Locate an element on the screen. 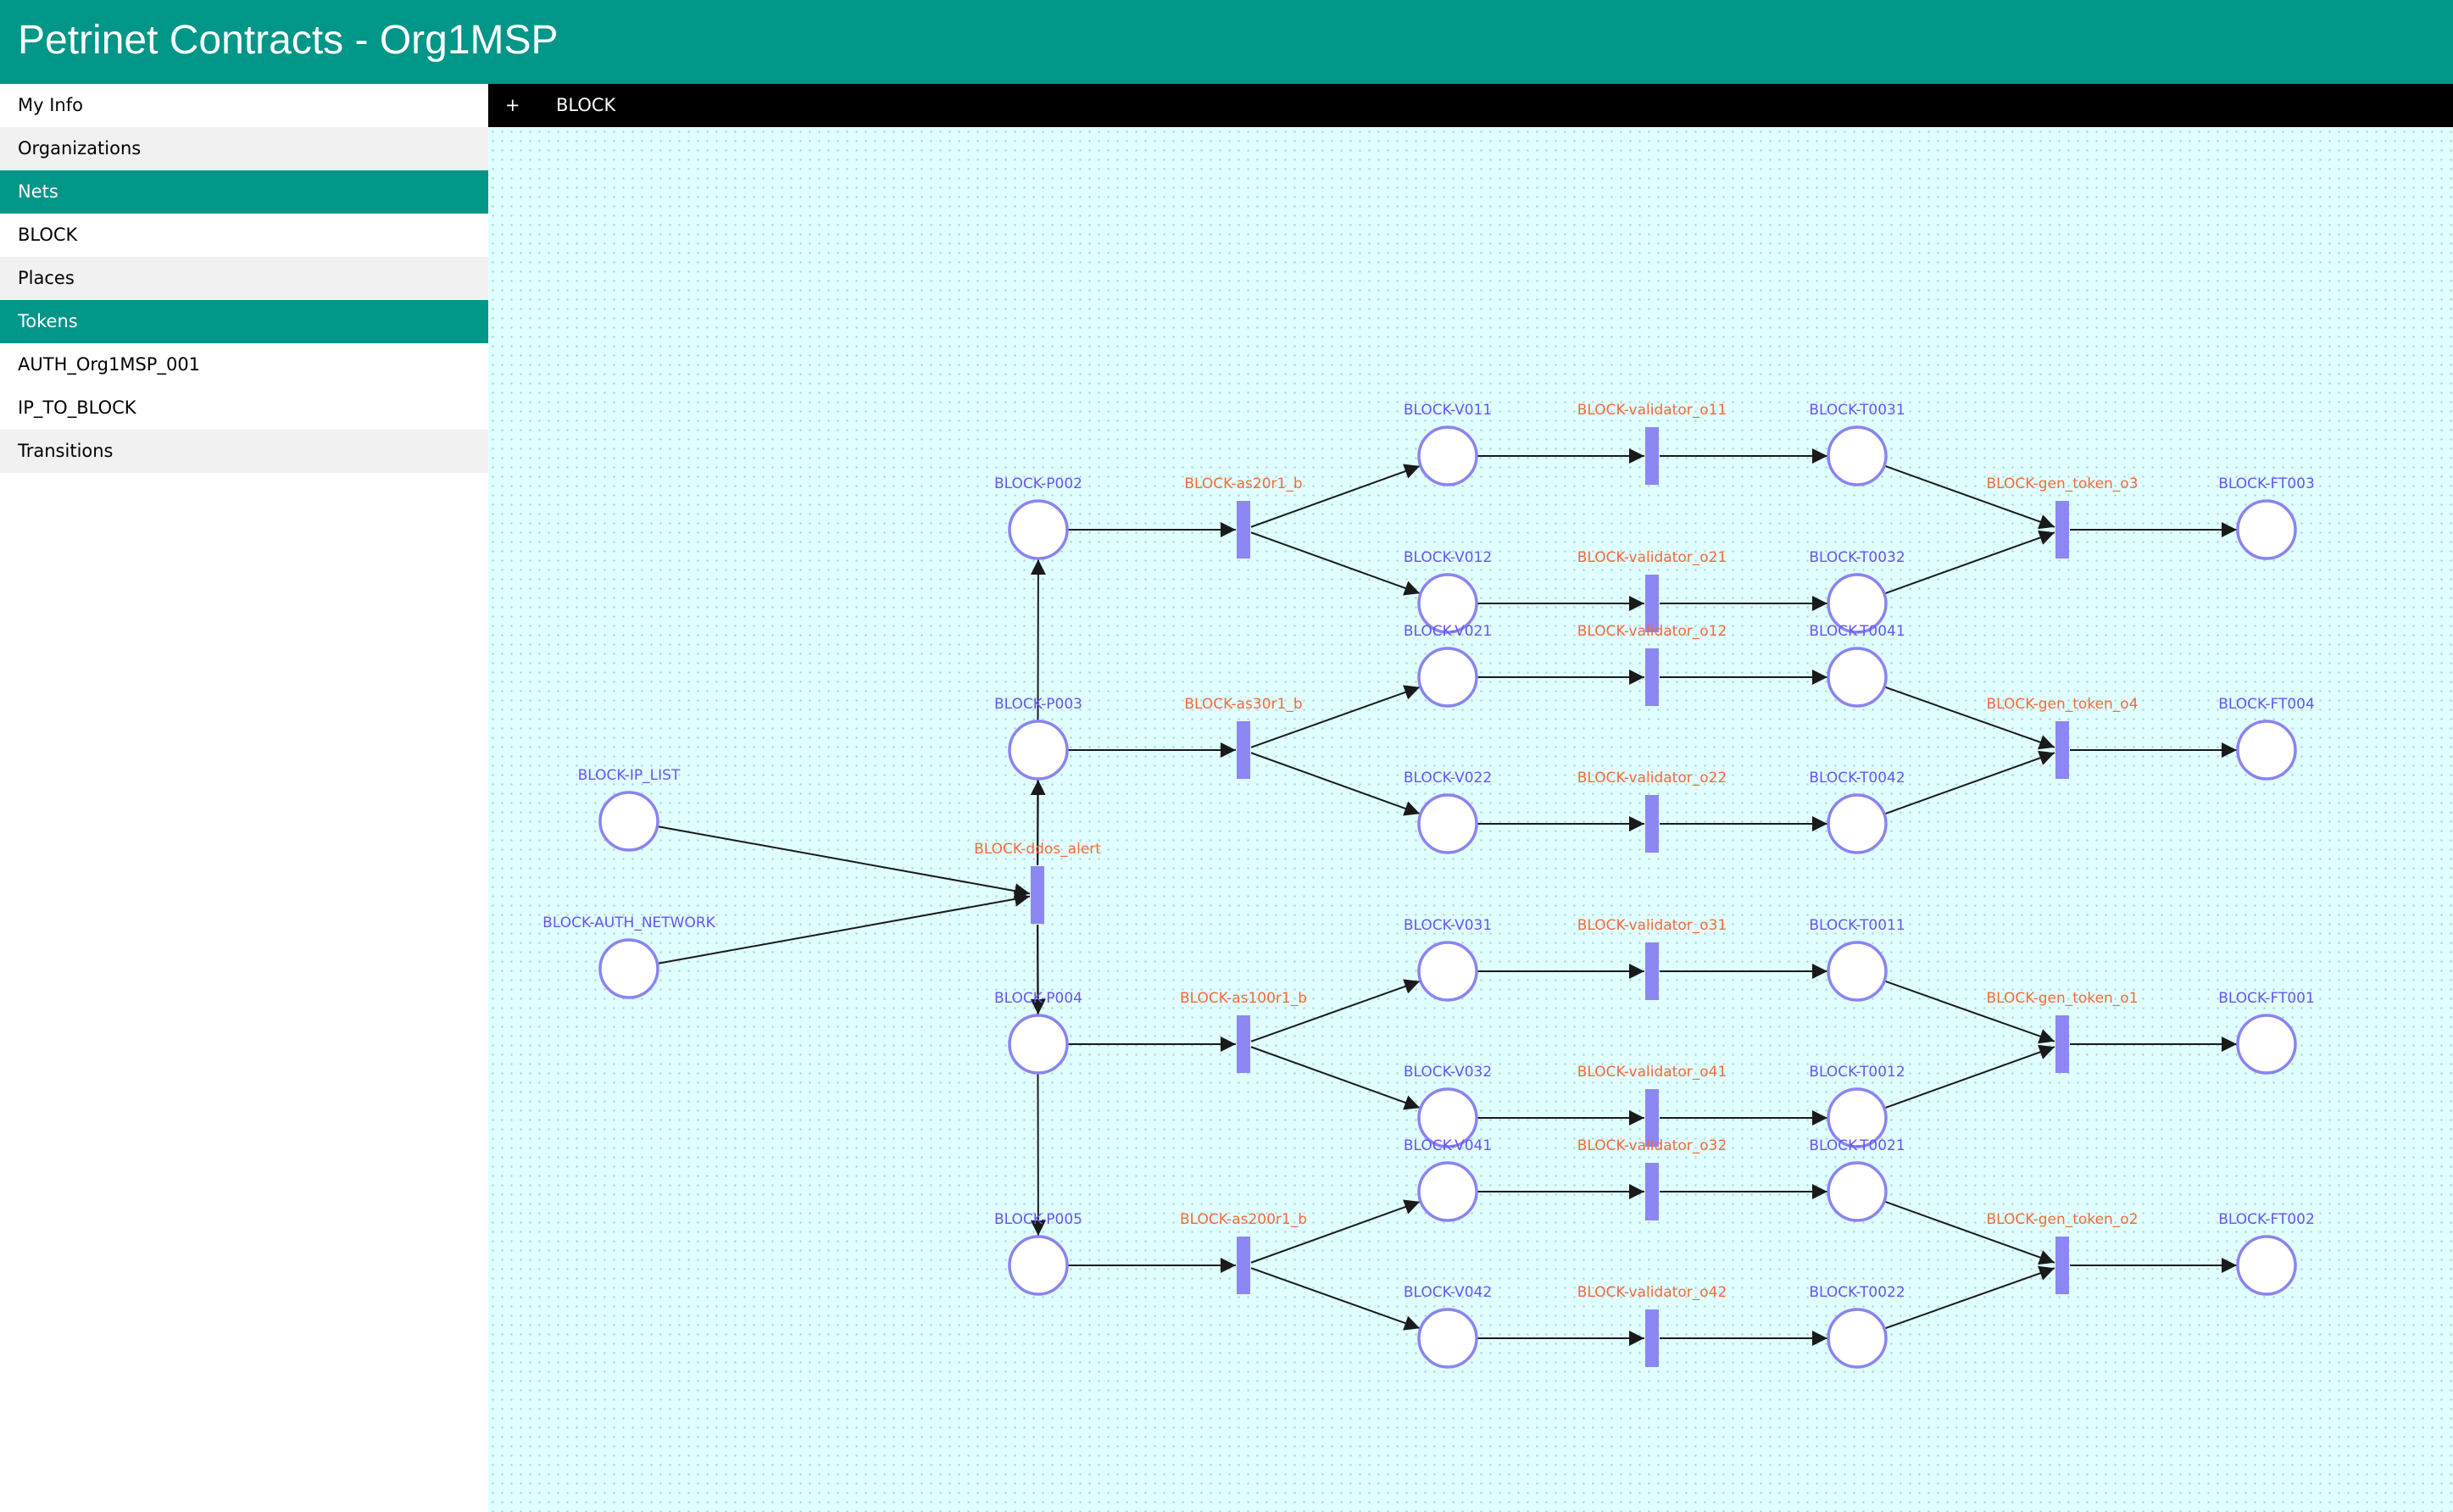 This screenshot has width=2453, height=1512. transition-ddos: BLOCK-ddos_alert is located at coordinates (1037, 883).